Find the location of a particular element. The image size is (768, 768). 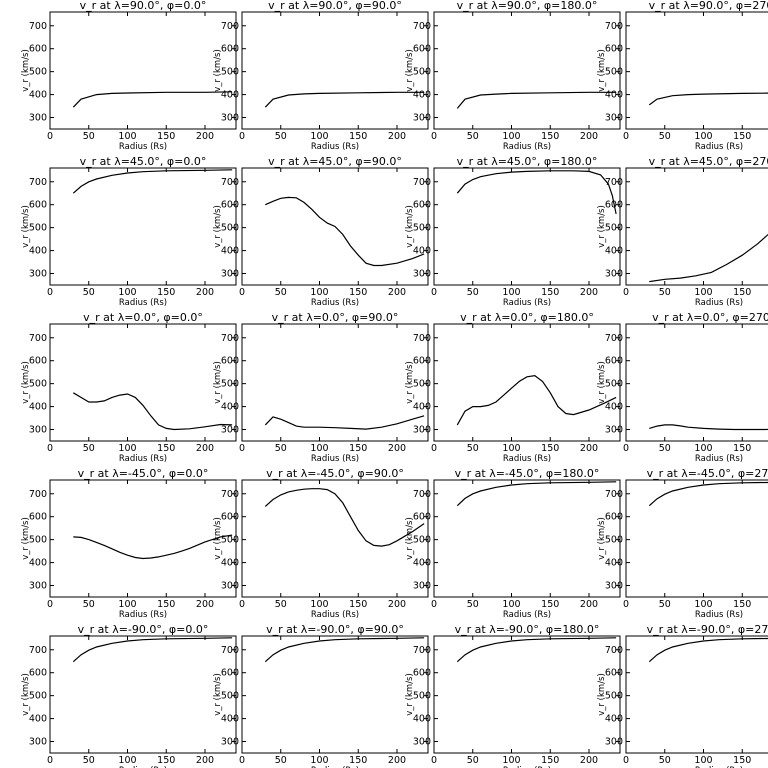

panel-title: v_r at λ=-45.0°, φ=270.0° is located at coordinates (707, 473).